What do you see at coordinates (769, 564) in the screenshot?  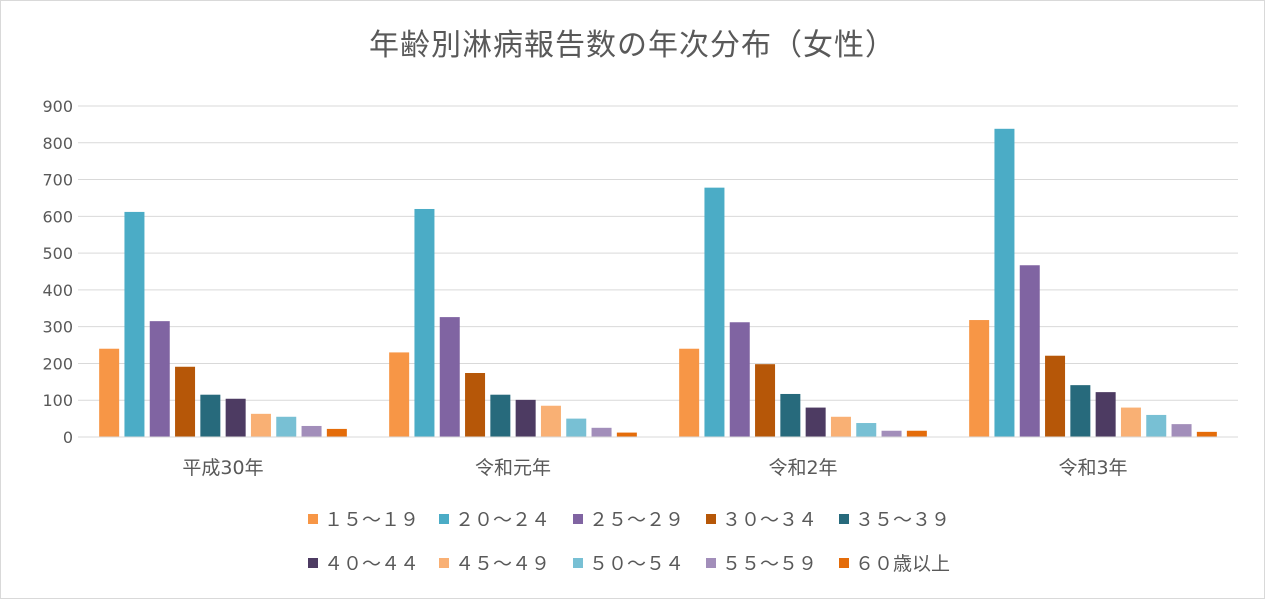 I see `legend-label: ５５～５９` at bounding box center [769, 564].